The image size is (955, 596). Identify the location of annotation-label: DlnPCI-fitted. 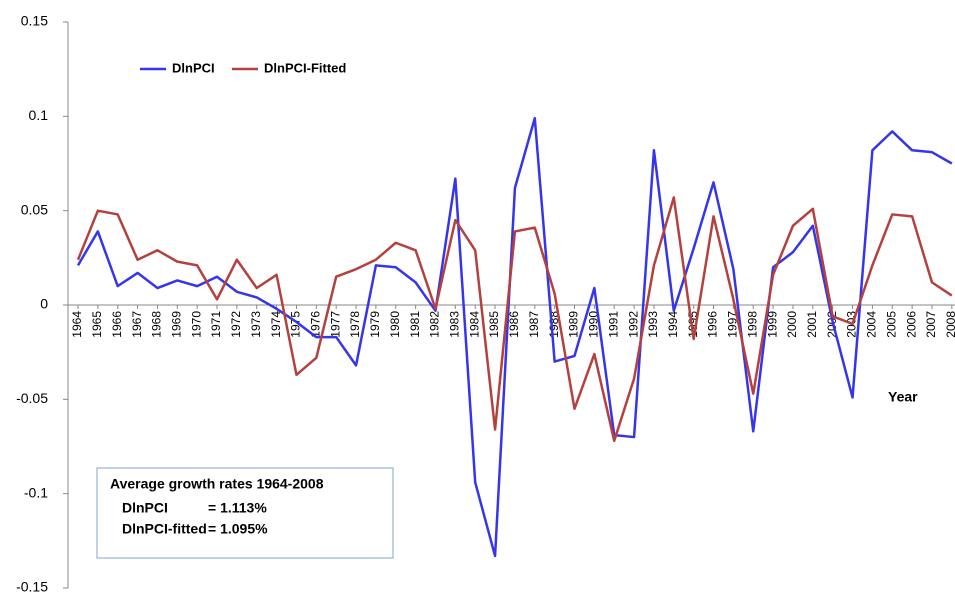
(164, 529).